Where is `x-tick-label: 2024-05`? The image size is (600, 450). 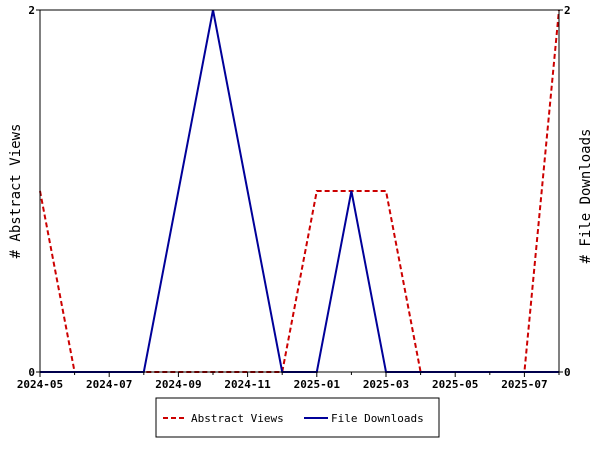 x-tick-label: 2024-05 is located at coordinates (40, 384).